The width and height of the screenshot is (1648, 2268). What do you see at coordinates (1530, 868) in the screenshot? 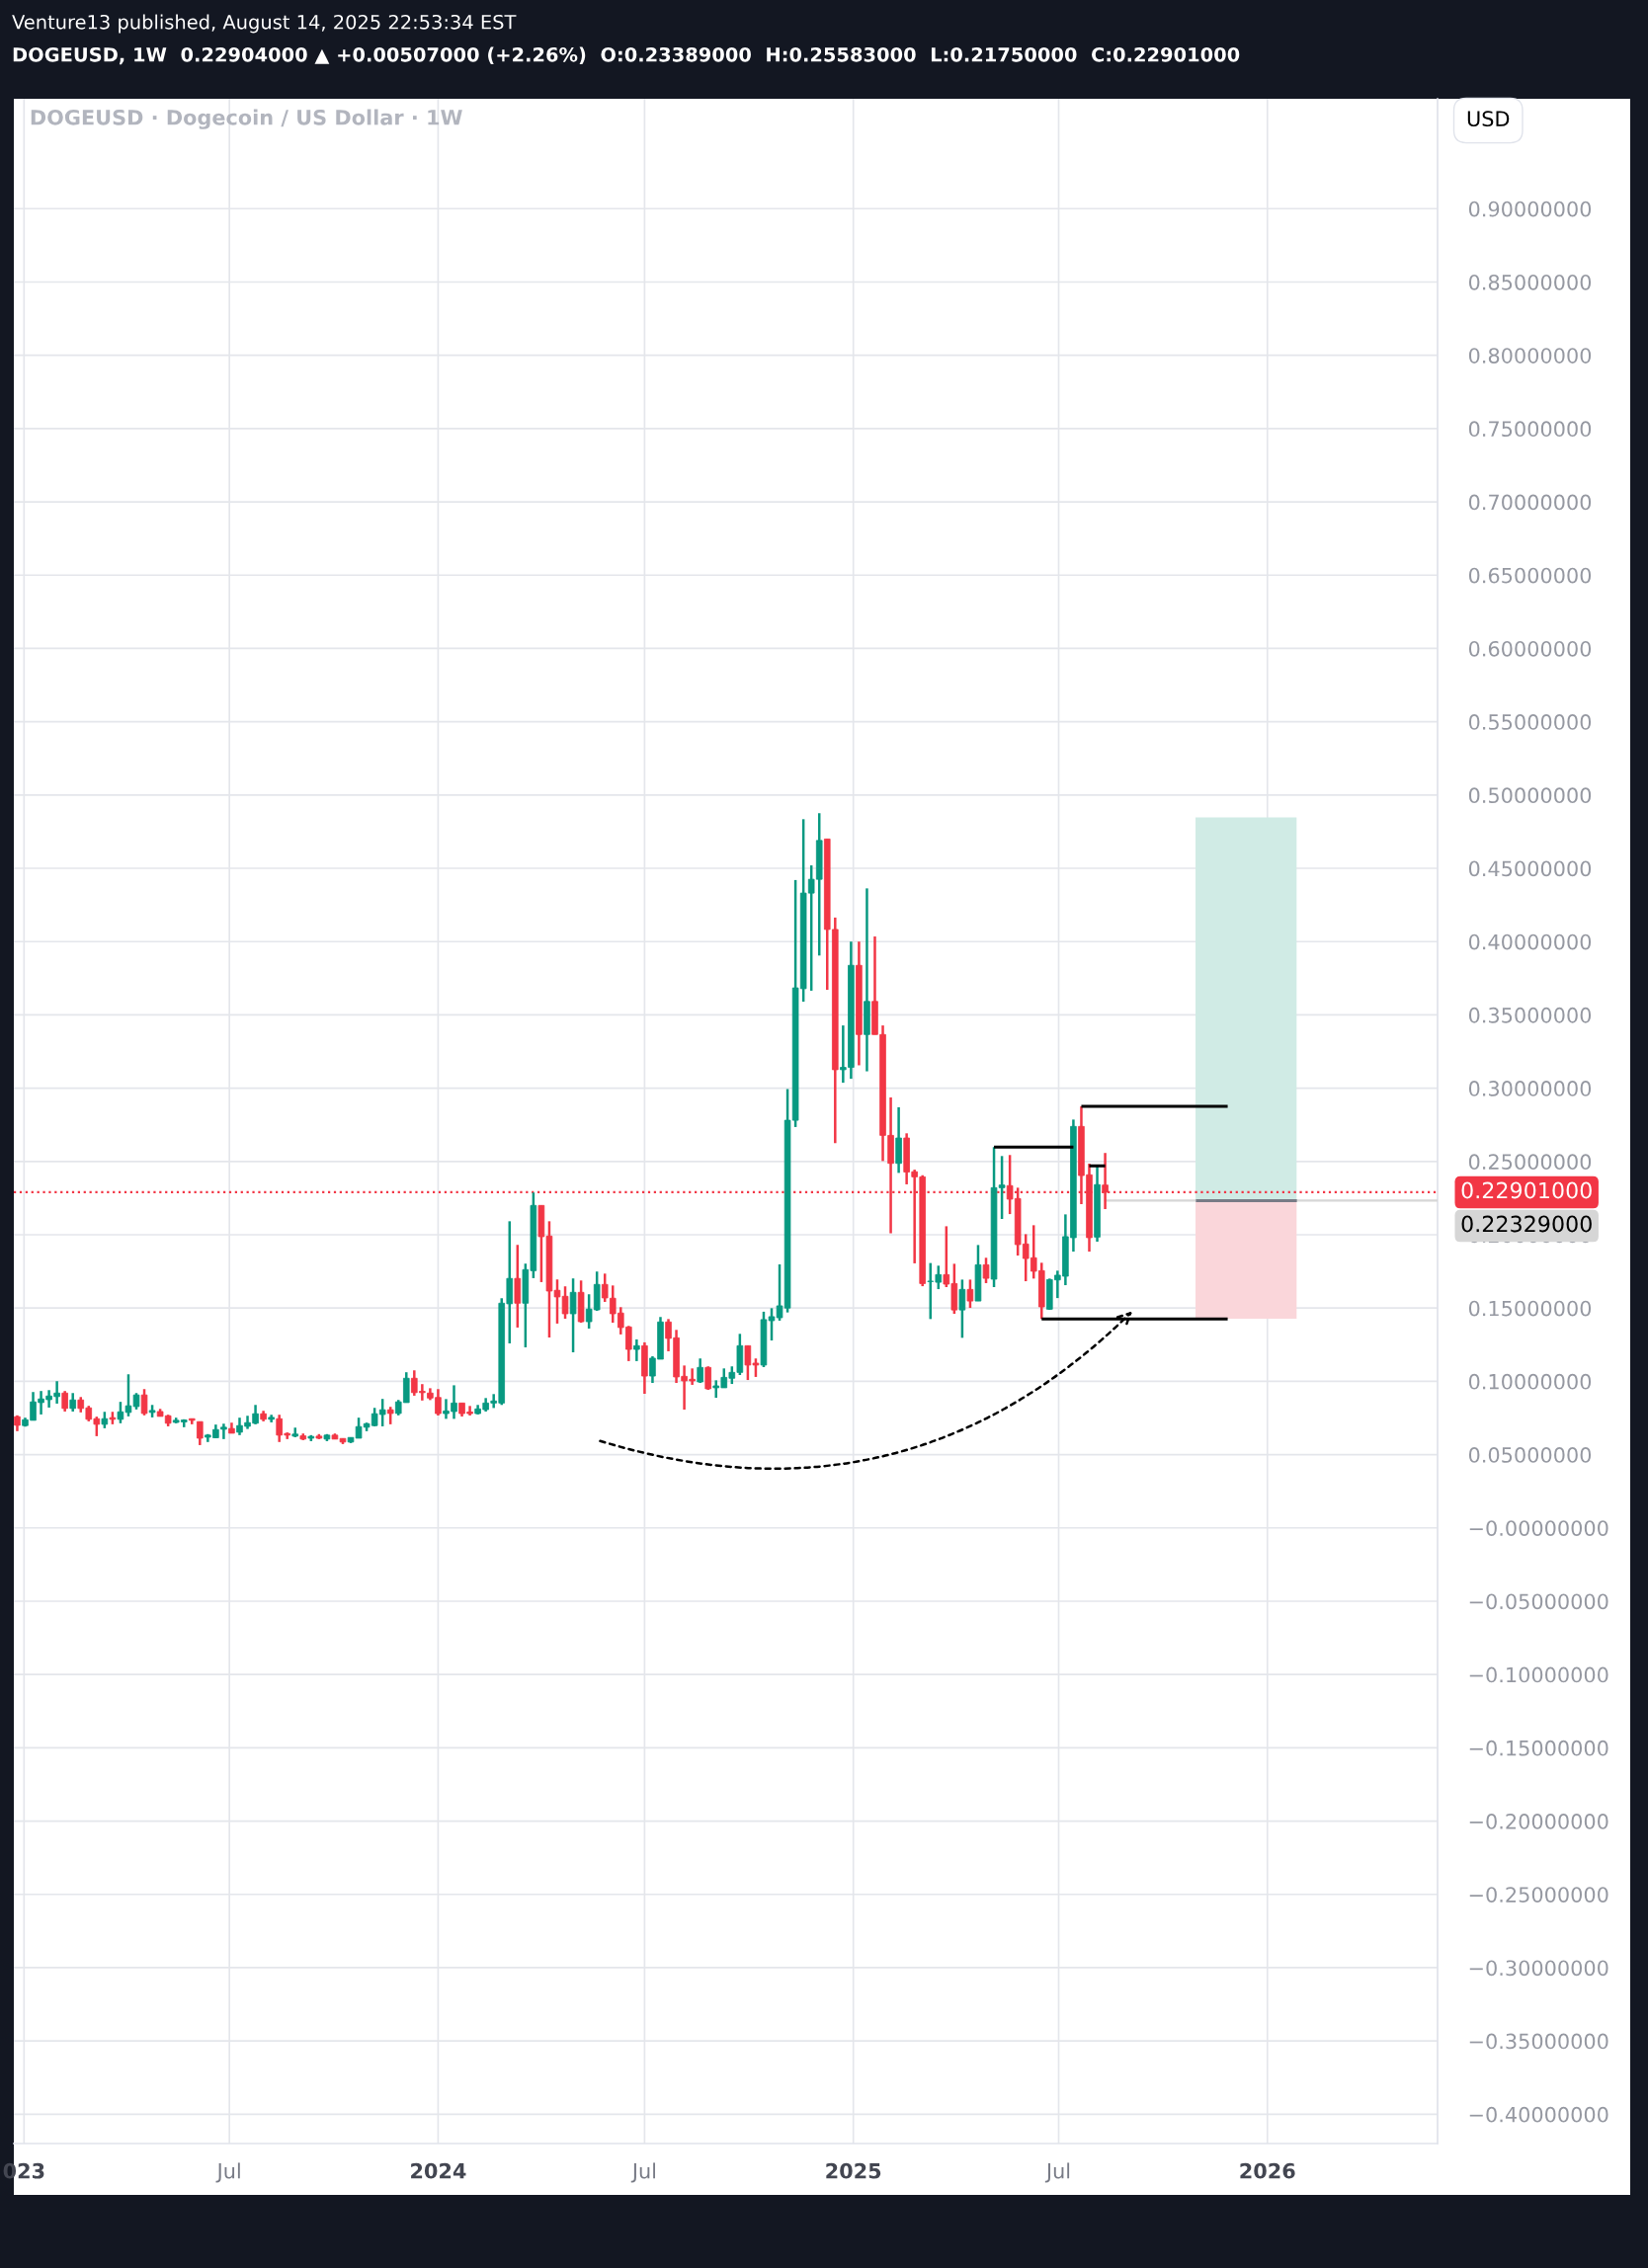
I see `y-tick-label: 0.45000000` at bounding box center [1530, 868].